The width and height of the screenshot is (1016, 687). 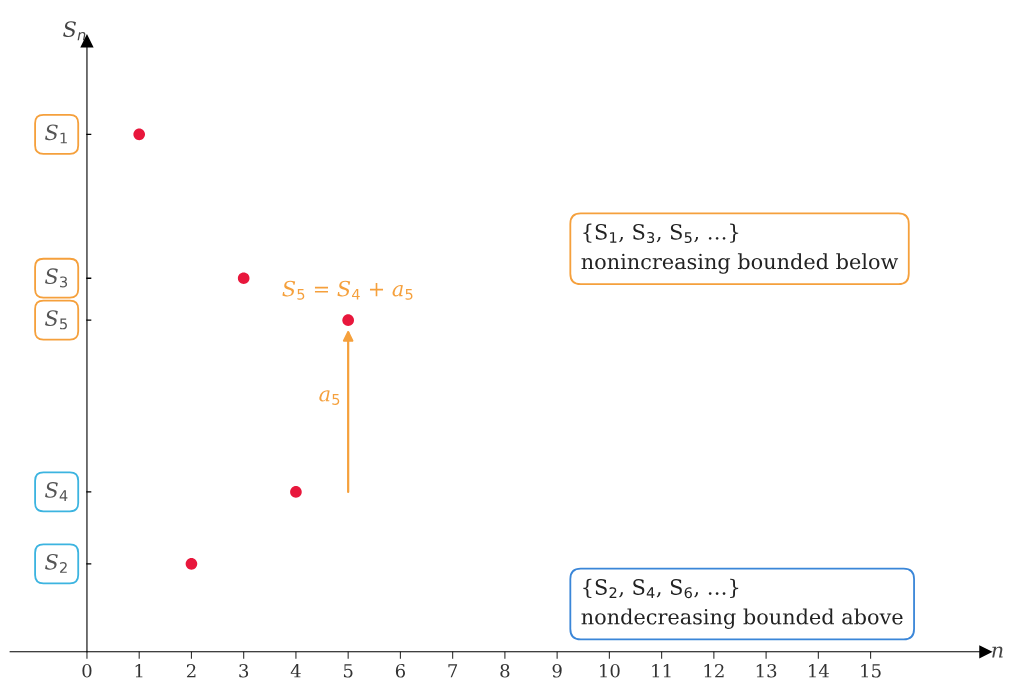 What do you see at coordinates (661, 670) in the screenshot?
I see `x-tick-label: 11` at bounding box center [661, 670].